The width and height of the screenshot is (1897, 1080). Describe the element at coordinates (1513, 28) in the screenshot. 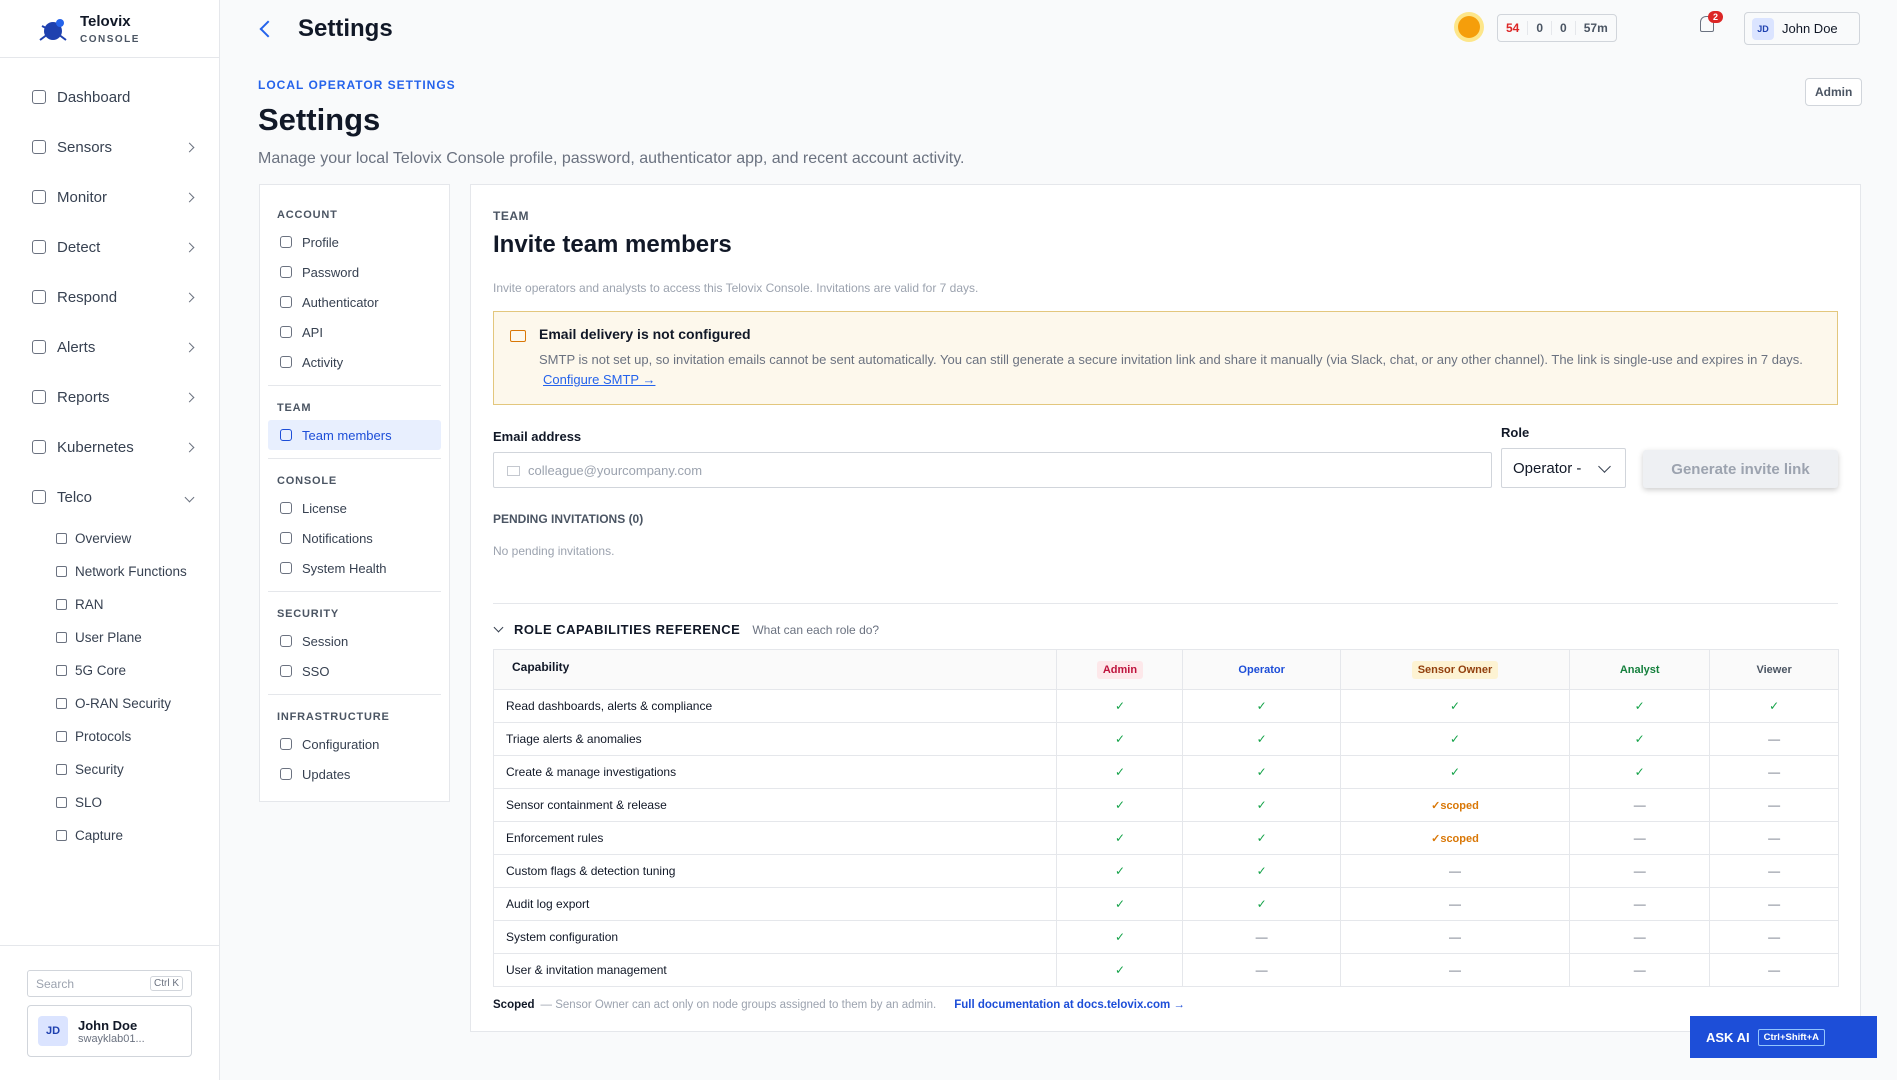

I see `stat: 54` at that location.